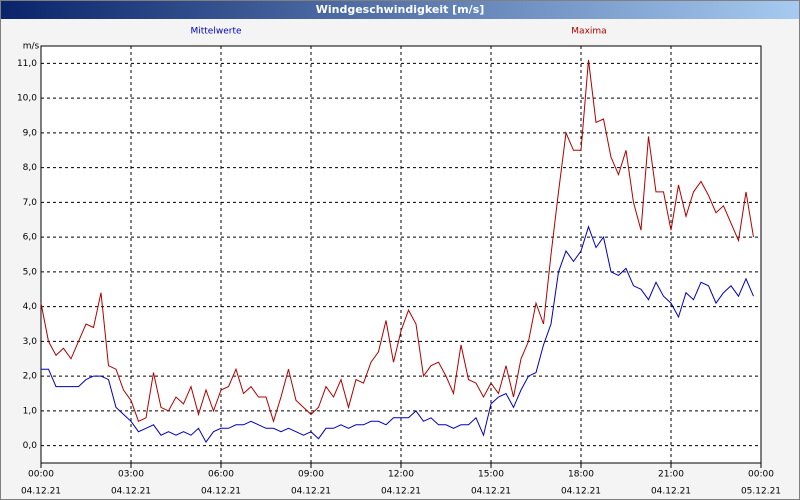  Describe the element at coordinates (30, 307) in the screenshot. I see `y-tick-label: 4,0` at that location.